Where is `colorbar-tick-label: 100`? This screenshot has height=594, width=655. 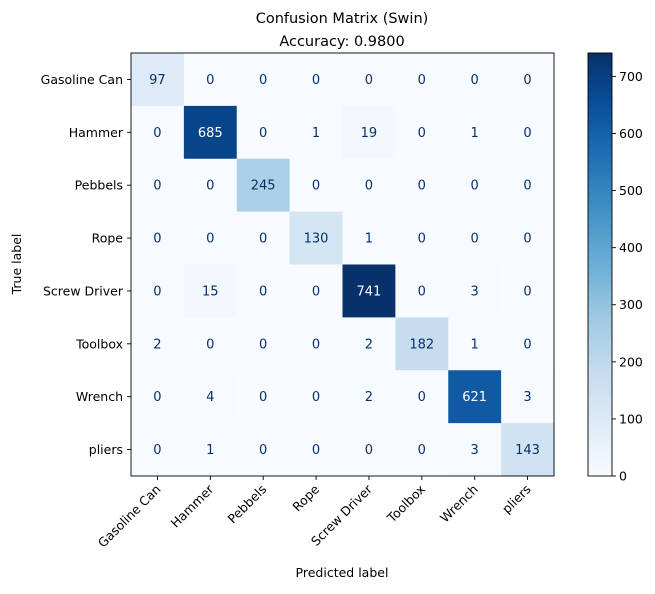
colorbar-tick-label: 100 is located at coordinates (631, 418).